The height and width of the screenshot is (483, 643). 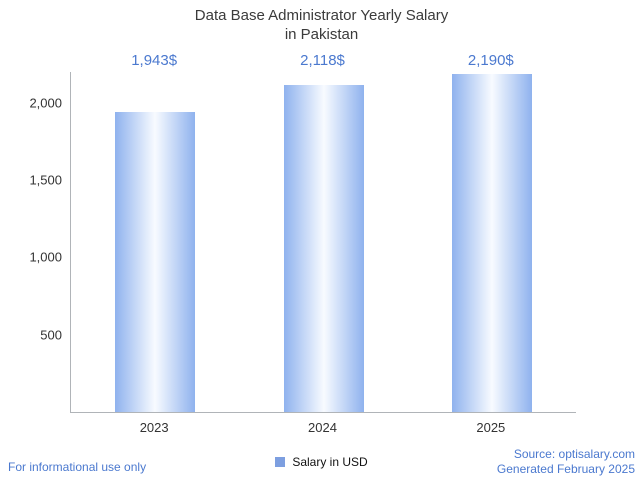 What do you see at coordinates (322, 427) in the screenshot?
I see `x-label-2024: 2024` at bounding box center [322, 427].